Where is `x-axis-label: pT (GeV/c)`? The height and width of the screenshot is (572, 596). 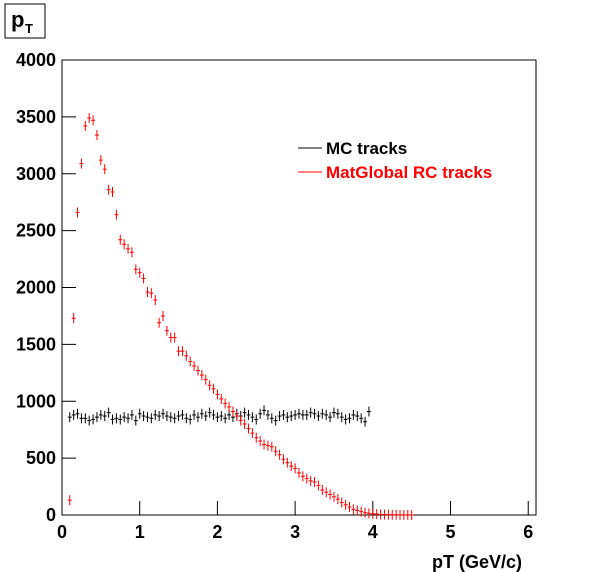
x-axis-label: pT (GeV/c) is located at coordinates (477, 562).